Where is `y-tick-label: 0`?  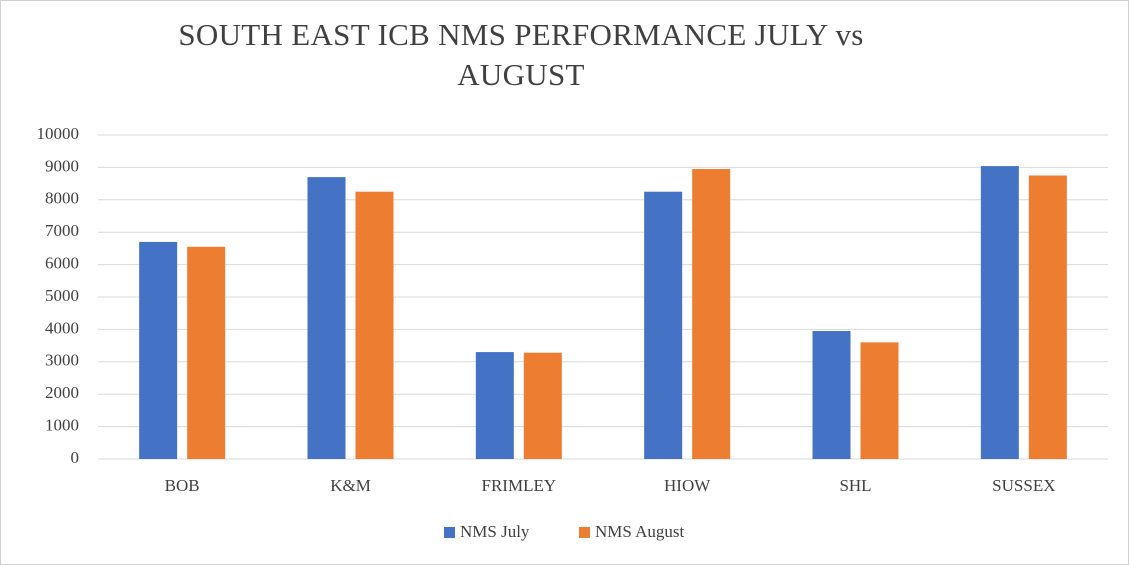
y-tick-label: 0 is located at coordinates (75, 457).